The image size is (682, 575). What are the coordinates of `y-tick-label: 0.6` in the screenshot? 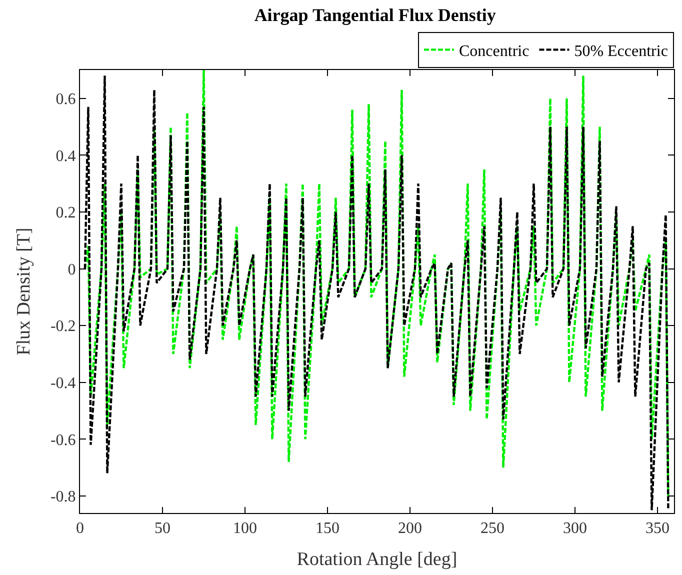 It's located at (66, 99).